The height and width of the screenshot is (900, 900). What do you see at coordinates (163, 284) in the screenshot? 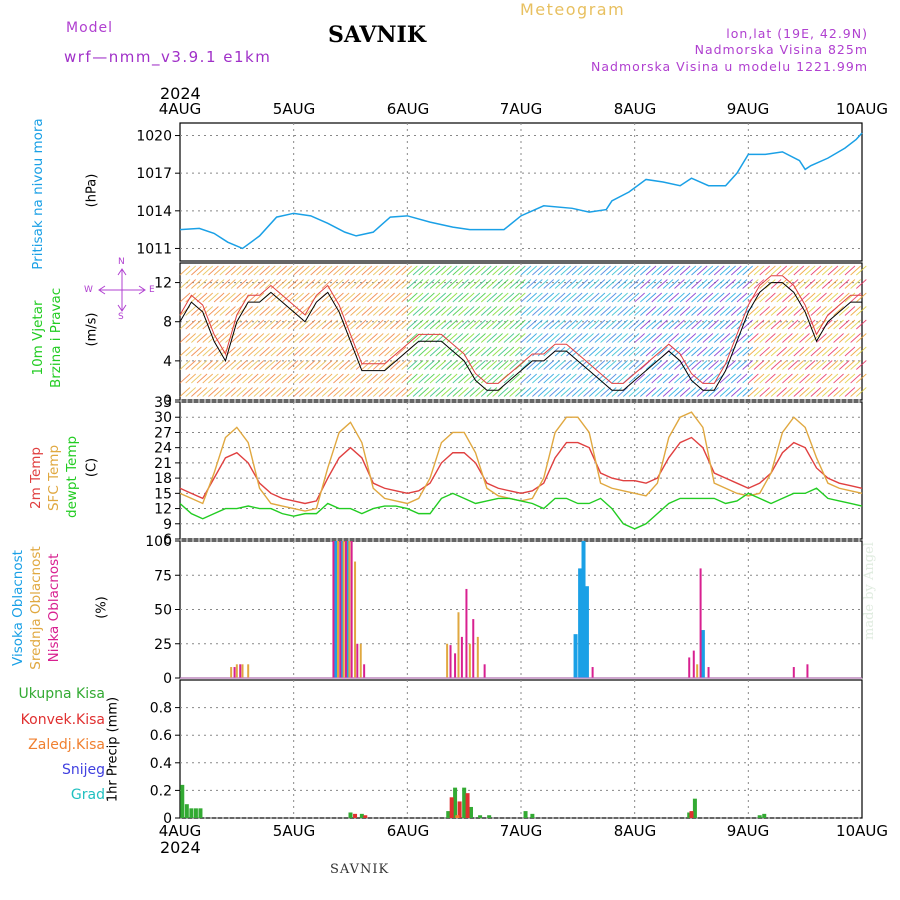
I see `y-tick-label: 12` at bounding box center [163, 284].